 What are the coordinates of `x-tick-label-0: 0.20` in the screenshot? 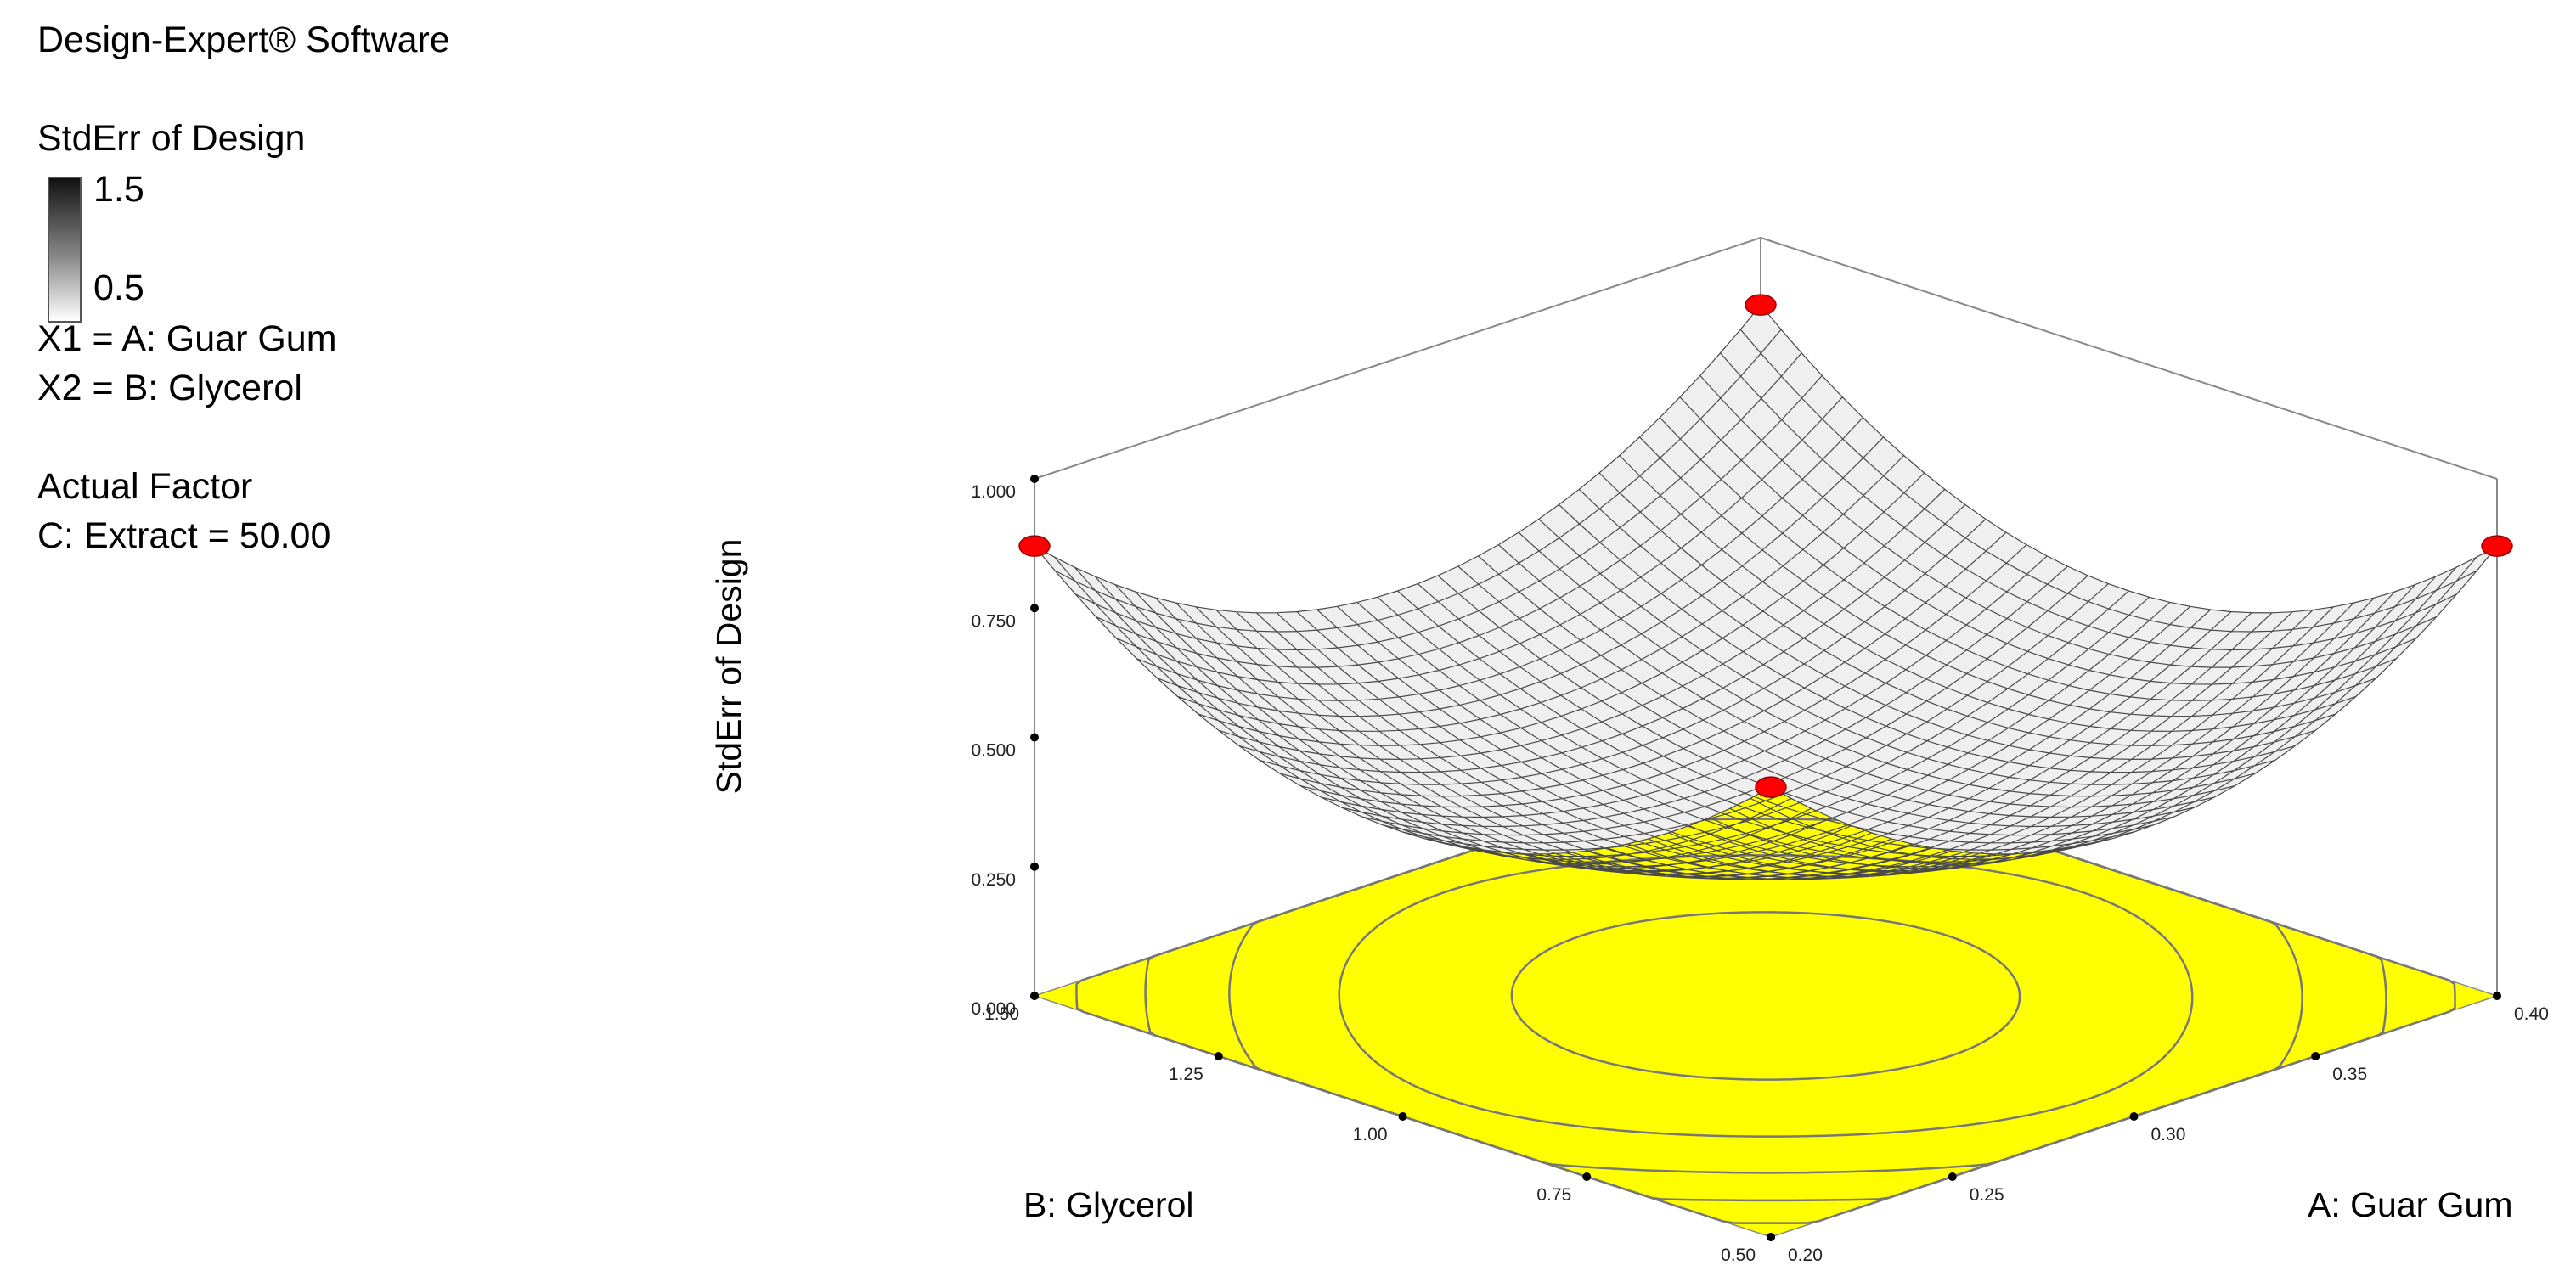 It's located at (1805, 1255).